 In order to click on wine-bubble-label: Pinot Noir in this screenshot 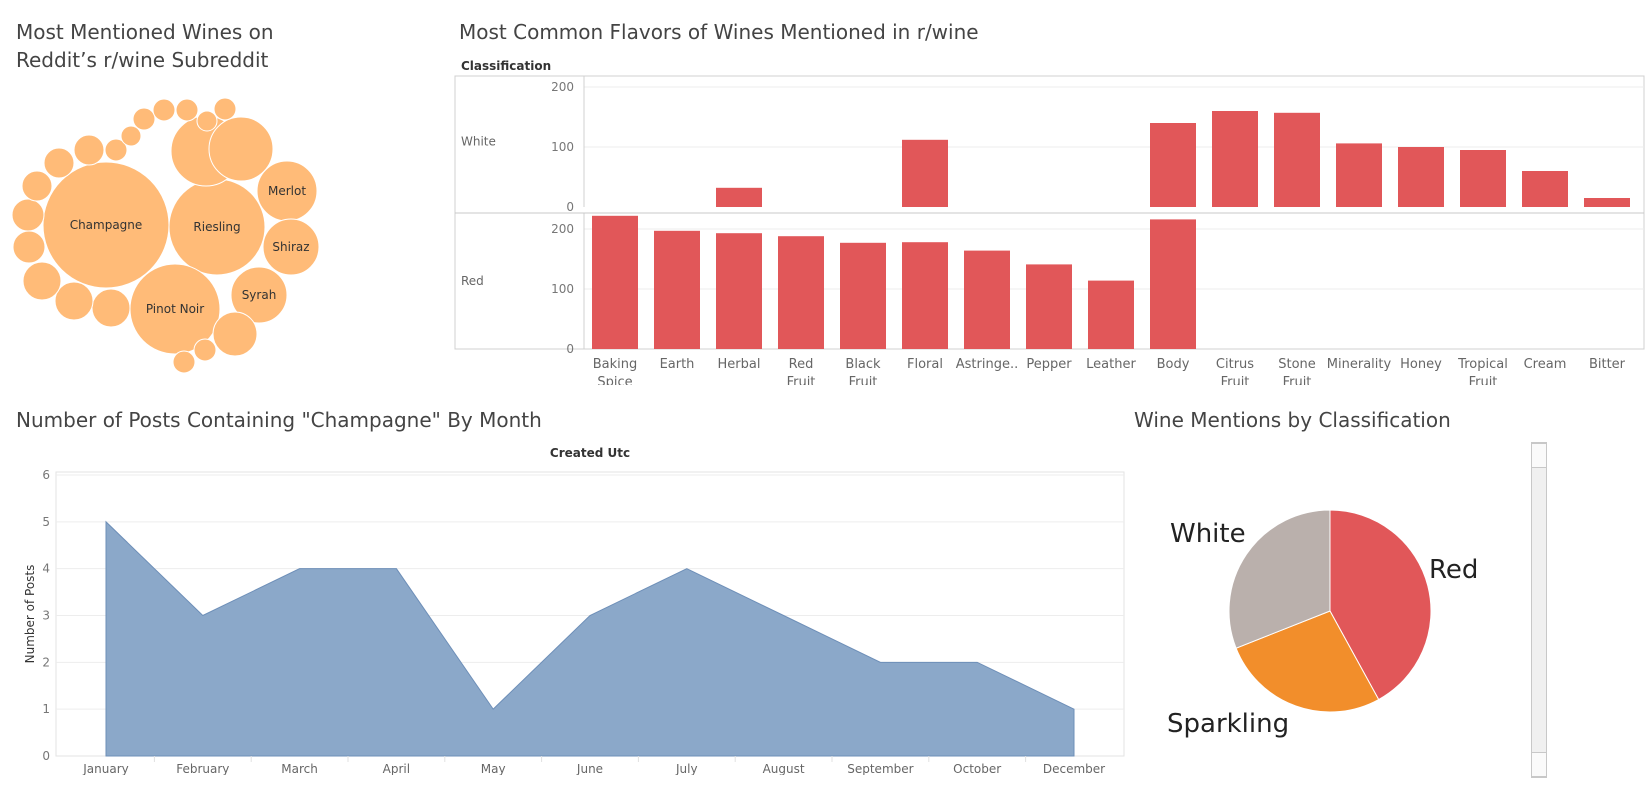, I will do `click(175, 309)`.